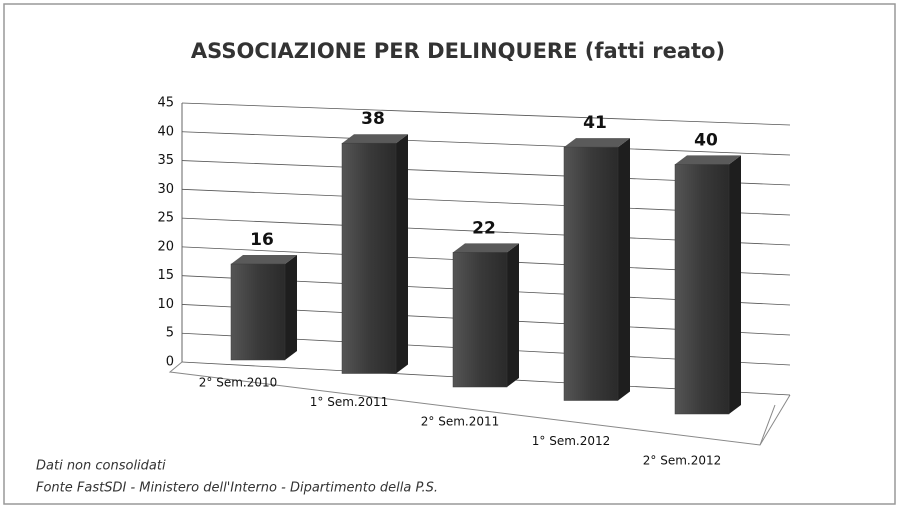 Image resolution: width=900 pixels, height=509 pixels. What do you see at coordinates (349, 402) in the screenshot?
I see `x-tick-label: 1° Sem.2011` at bounding box center [349, 402].